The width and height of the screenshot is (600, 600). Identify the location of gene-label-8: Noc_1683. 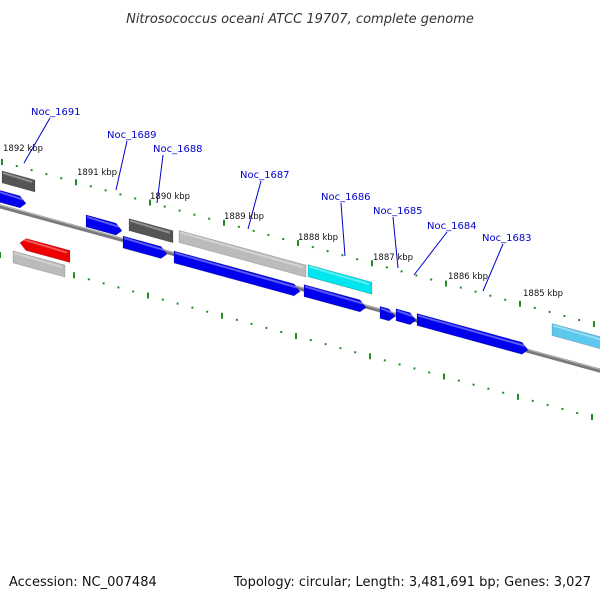
(507, 238).